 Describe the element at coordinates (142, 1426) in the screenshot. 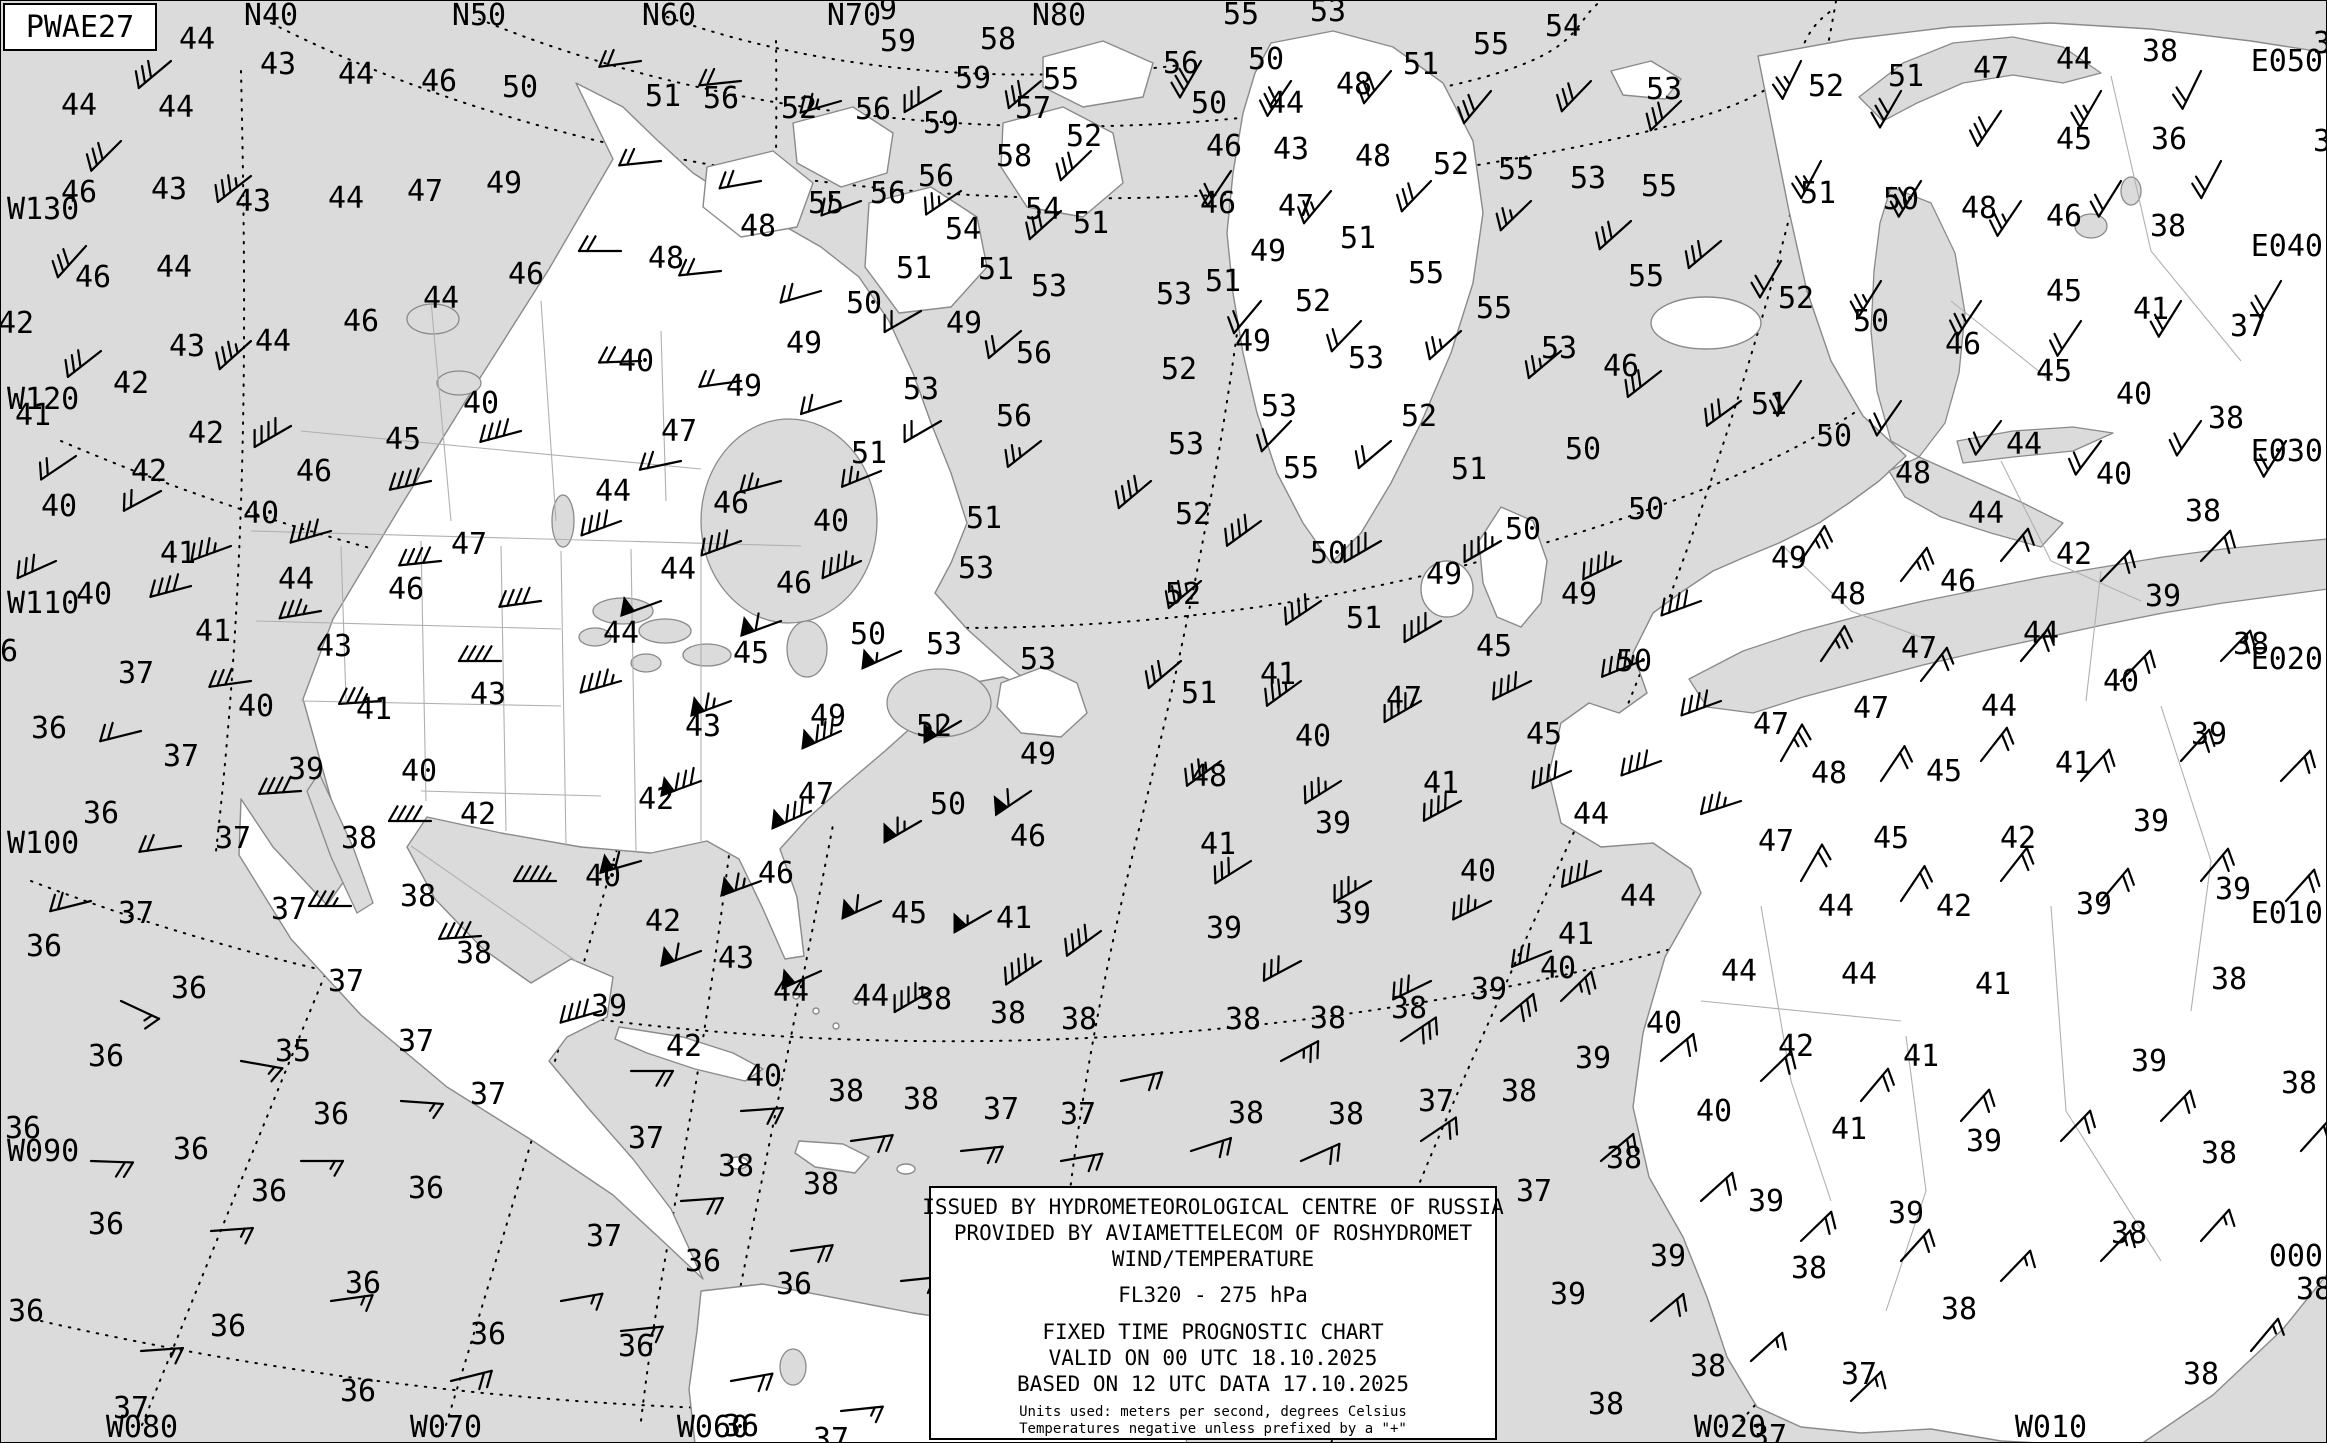

I see `edge-label-W080: W080` at that location.